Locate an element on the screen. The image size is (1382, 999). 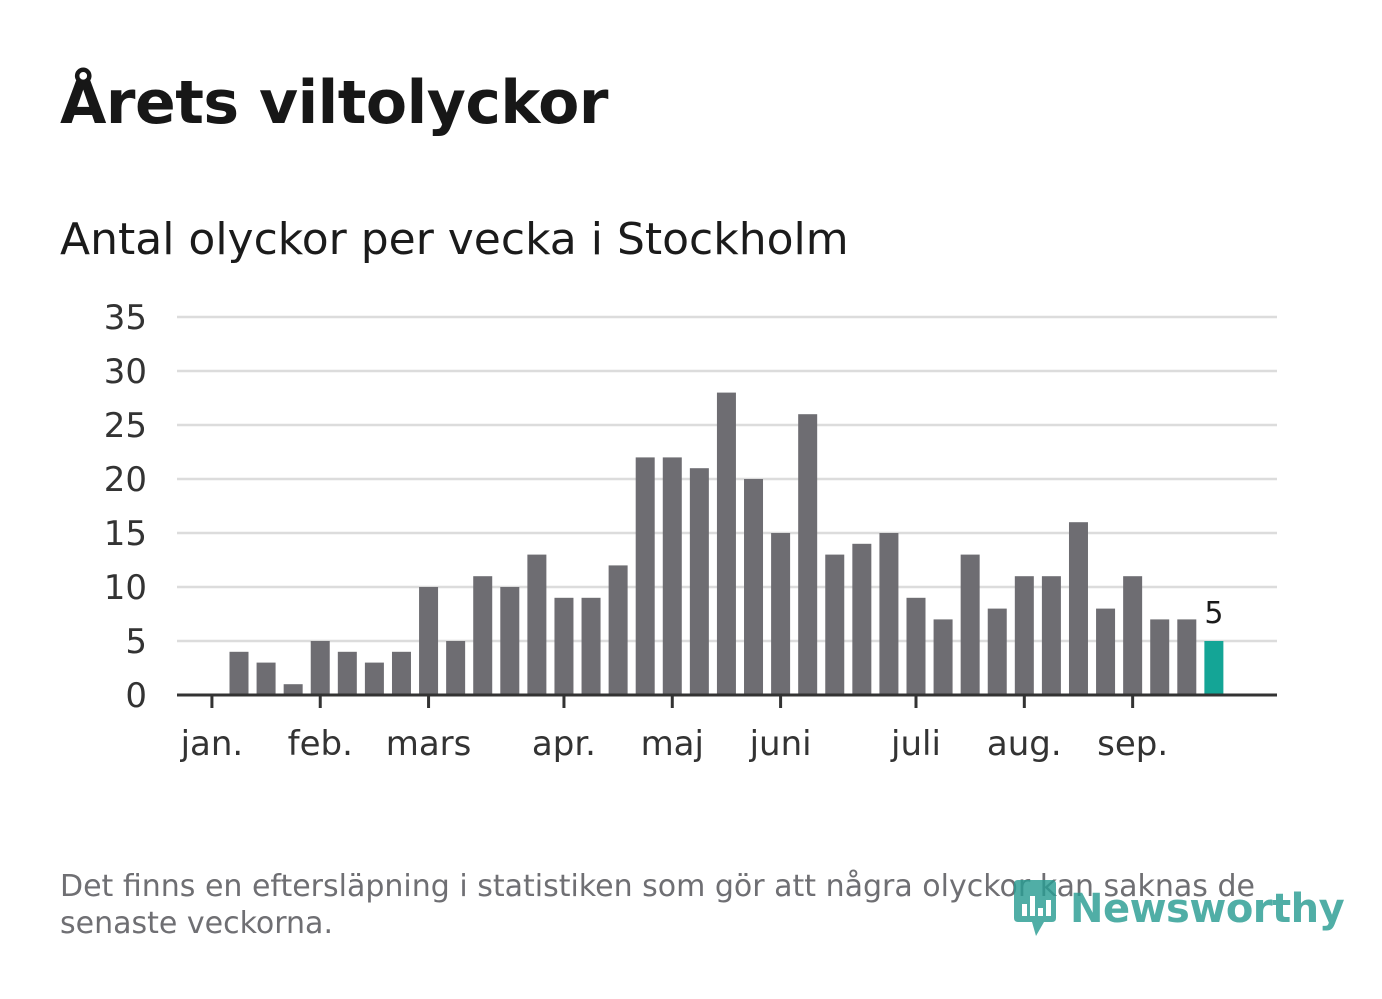
x-tick-label: aug. is located at coordinates (1024, 744).